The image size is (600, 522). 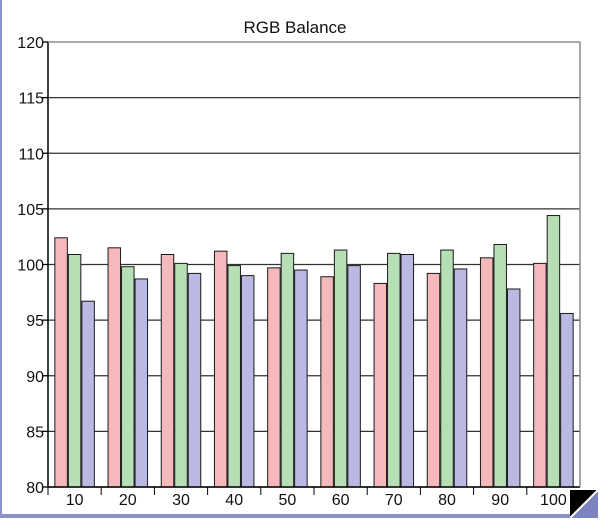 I want to click on y-tick-label: 85, so click(x=35, y=432).